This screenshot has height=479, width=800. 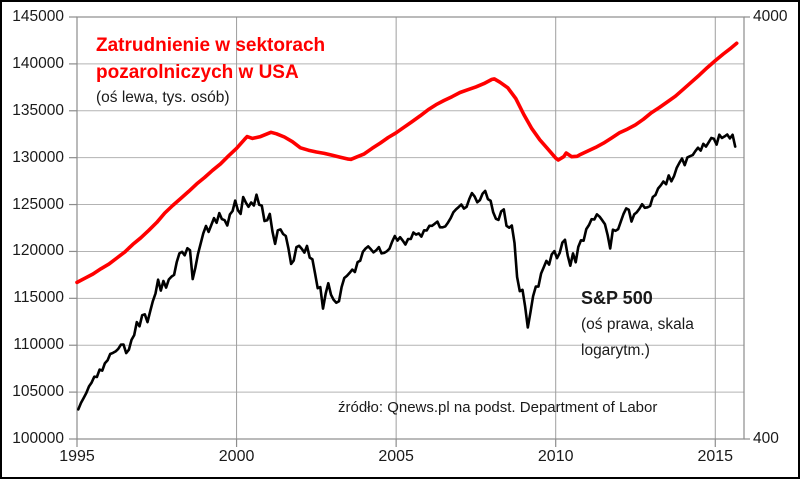 What do you see at coordinates (38, 438) in the screenshot?
I see `y-axis-label: 100000` at bounding box center [38, 438].